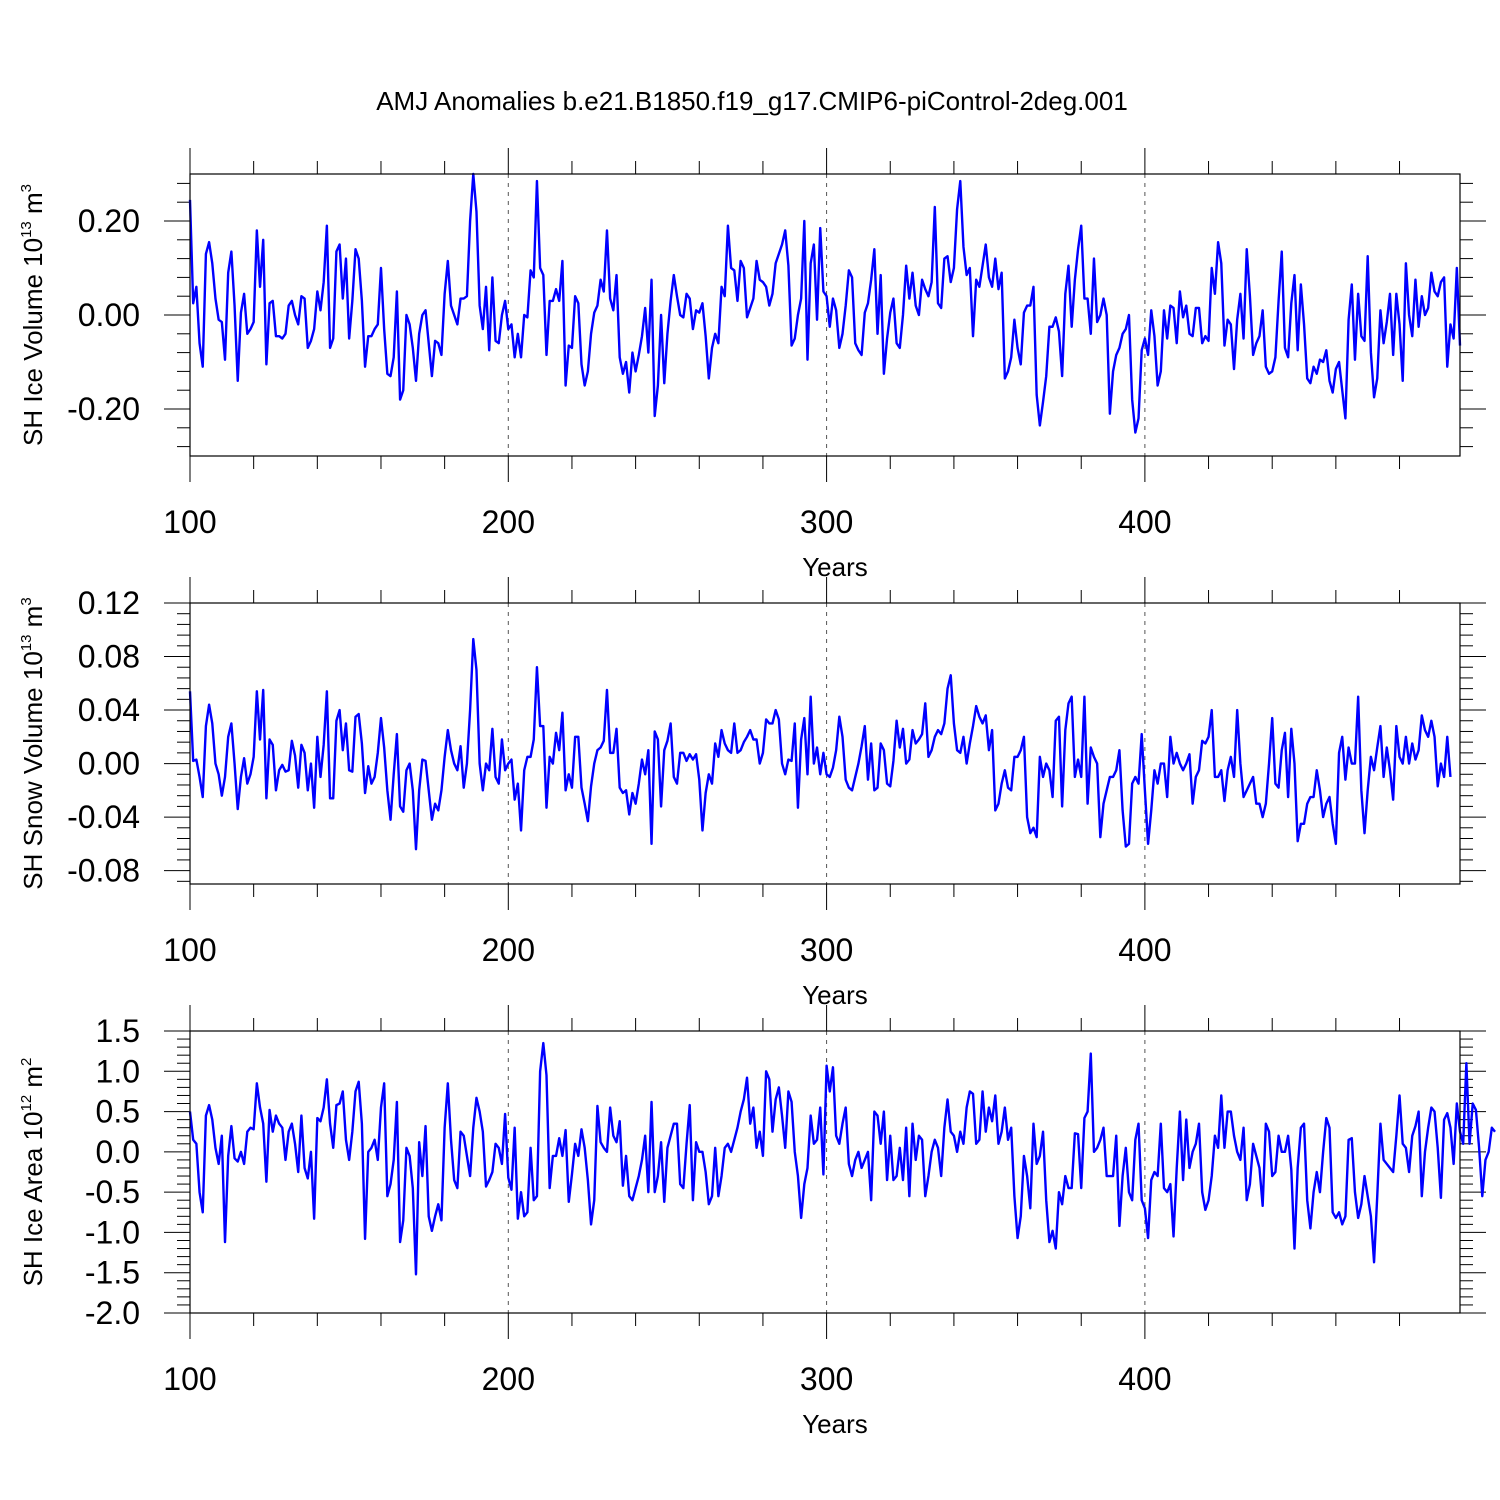 The width and height of the screenshot is (1500, 1500). Describe the element at coordinates (109, 710) in the screenshot. I see `y-tick-label: 0.04` at that location.